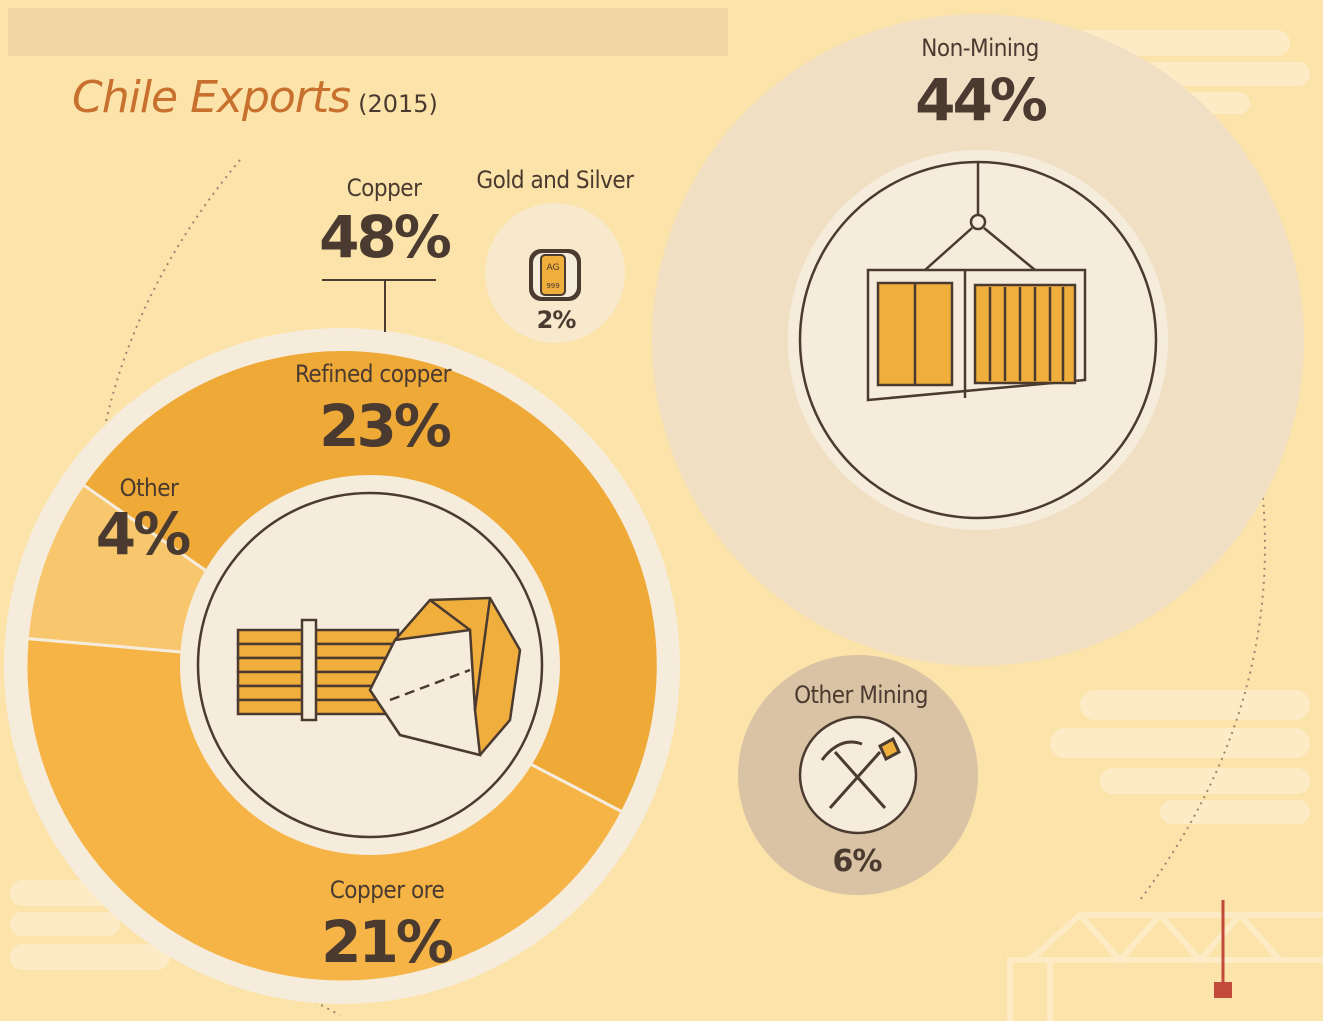  What do you see at coordinates (149, 488) in the screenshot?
I see `other-label: Other` at bounding box center [149, 488].